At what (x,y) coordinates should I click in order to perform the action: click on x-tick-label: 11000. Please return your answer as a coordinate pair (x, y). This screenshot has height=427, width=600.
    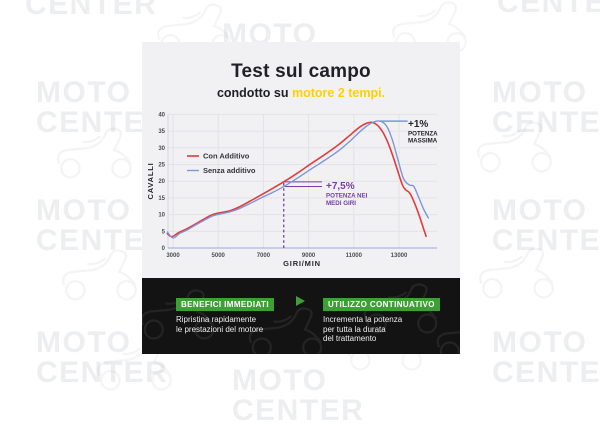
    Looking at the image, I should click on (354, 256).